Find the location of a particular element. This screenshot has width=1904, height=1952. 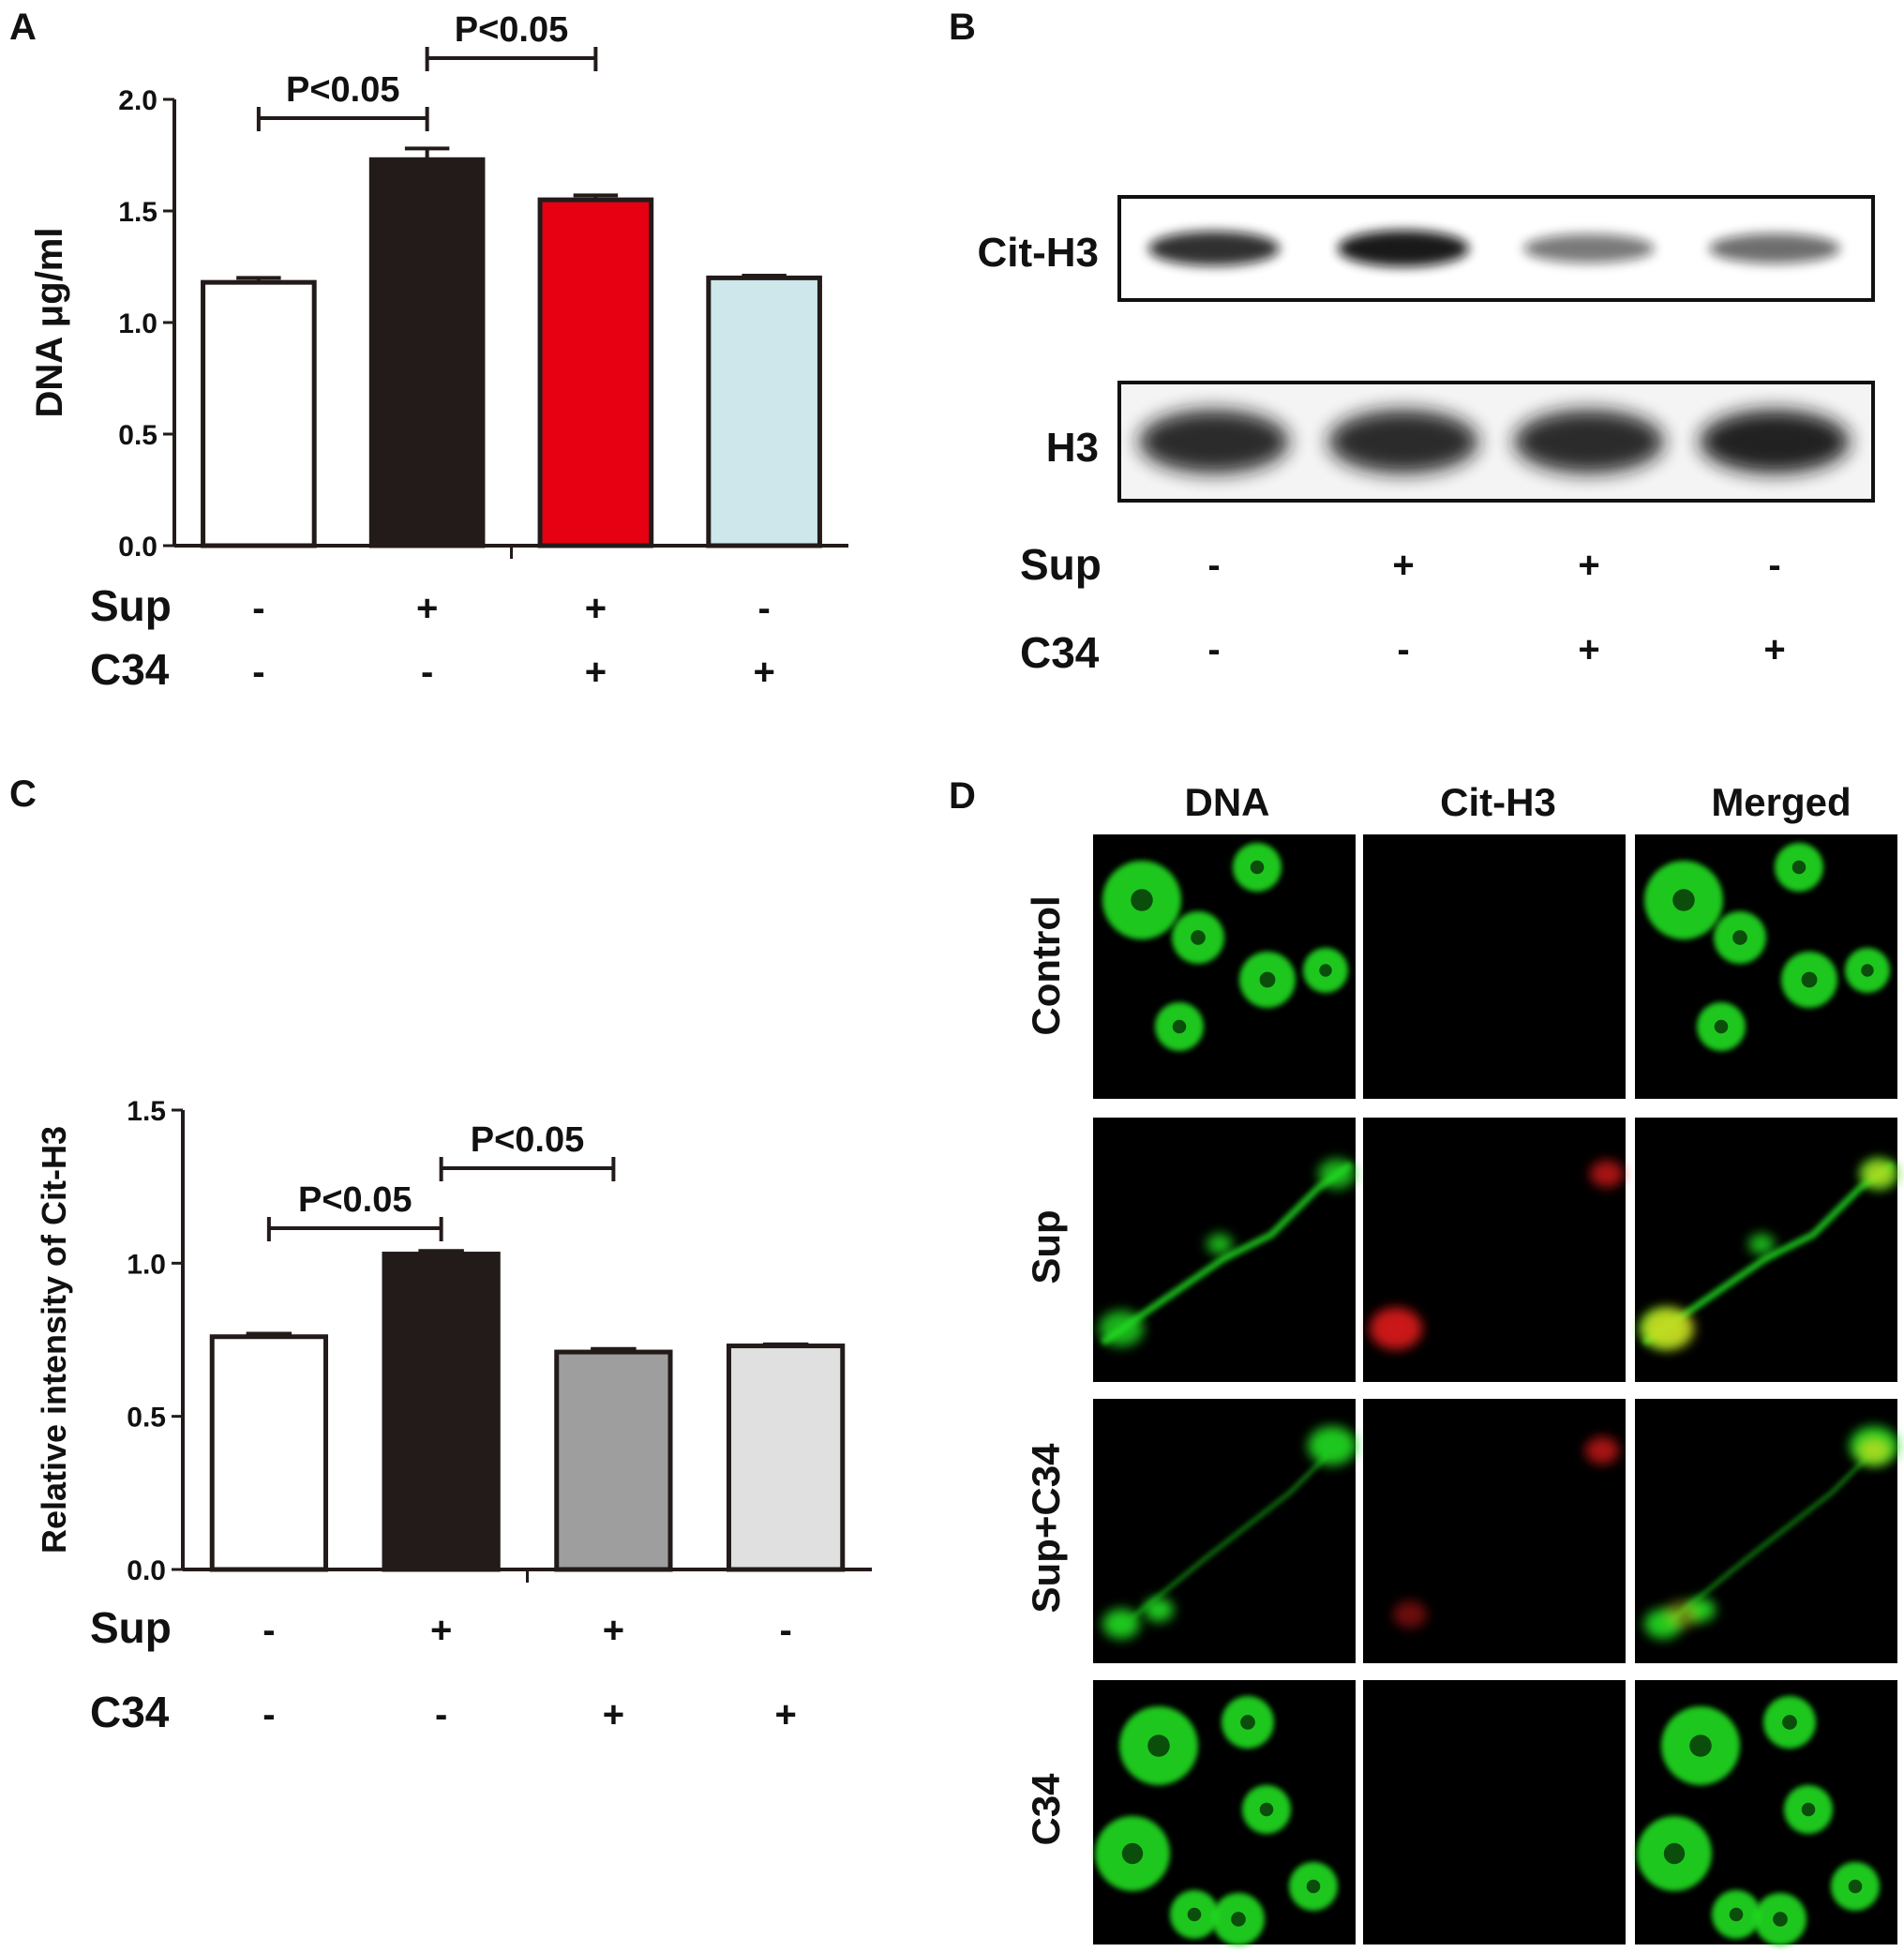

blot-label-h3: H3 is located at coordinates (1072, 448).